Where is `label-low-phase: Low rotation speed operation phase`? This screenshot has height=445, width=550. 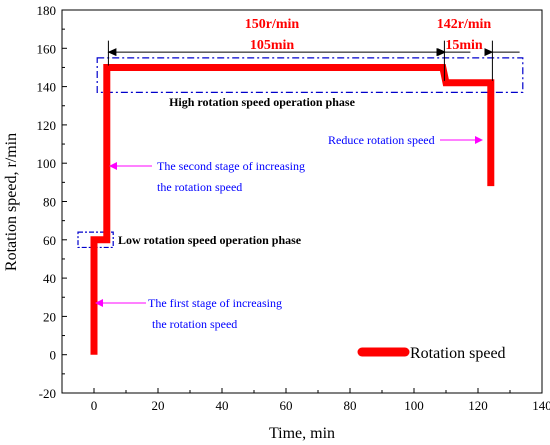
label-low-phase: Low rotation speed operation phase is located at coordinates (210, 240).